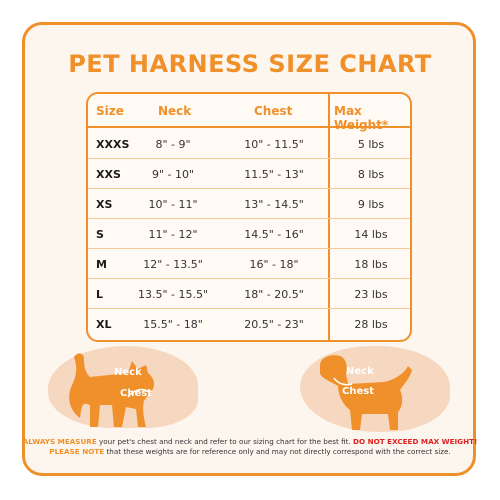 The image size is (500, 500). Describe the element at coordinates (371, 144) in the screenshot. I see `max-weight-cell: 5 lbs` at that location.